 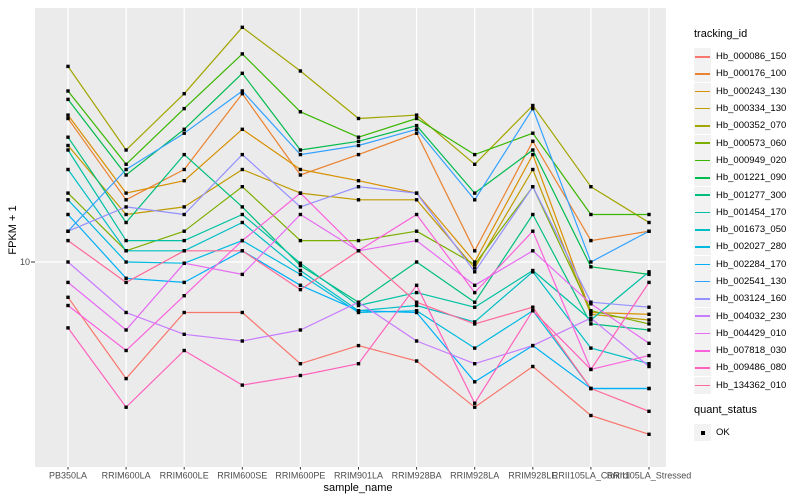 What do you see at coordinates (751, 351) in the screenshot?
I see `legend-item-label: Hb_007818_030` at bounding box center [751, 351].